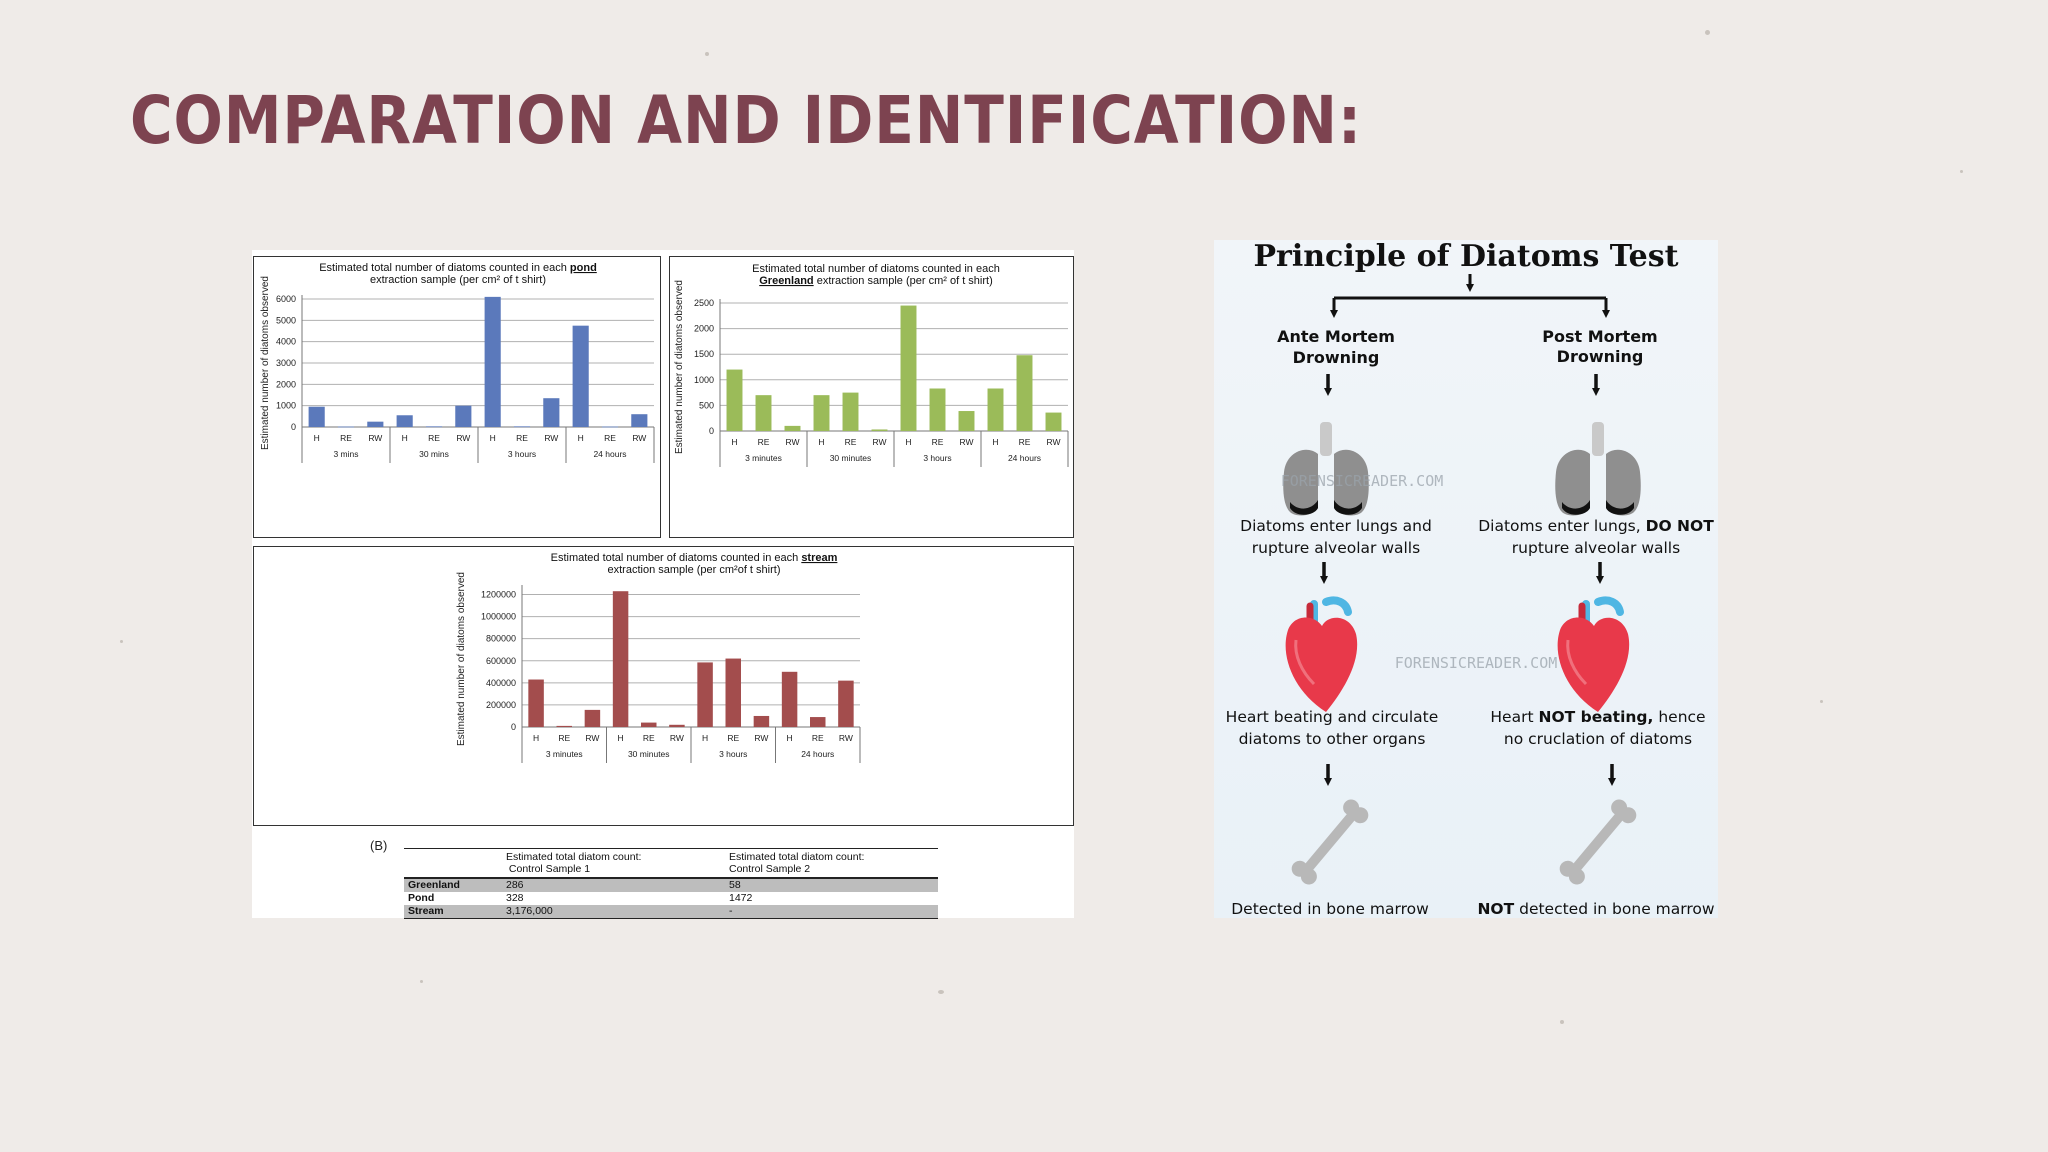  Describe the element at coordinates (345, 454) in the screenshot. I see `x-group-label: 3 mins` at that location.